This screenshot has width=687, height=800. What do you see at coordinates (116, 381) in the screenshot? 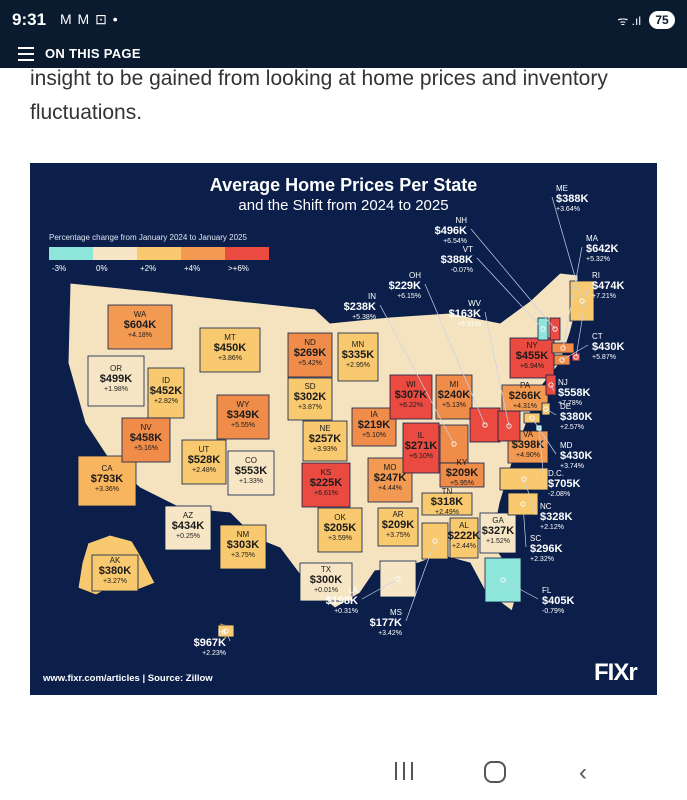
I see `state-or-shape` at bounding box center [116, 381].